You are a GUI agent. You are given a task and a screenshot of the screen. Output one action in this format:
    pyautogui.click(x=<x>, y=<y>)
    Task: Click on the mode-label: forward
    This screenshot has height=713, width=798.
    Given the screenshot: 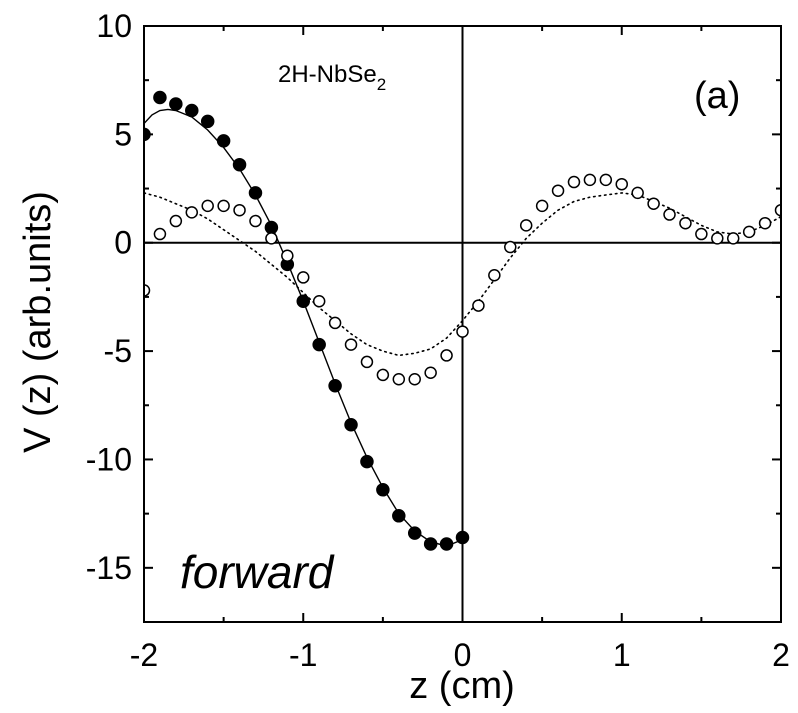 What is the action you would take?
    pyautogui.click(x=257, y=572)
    